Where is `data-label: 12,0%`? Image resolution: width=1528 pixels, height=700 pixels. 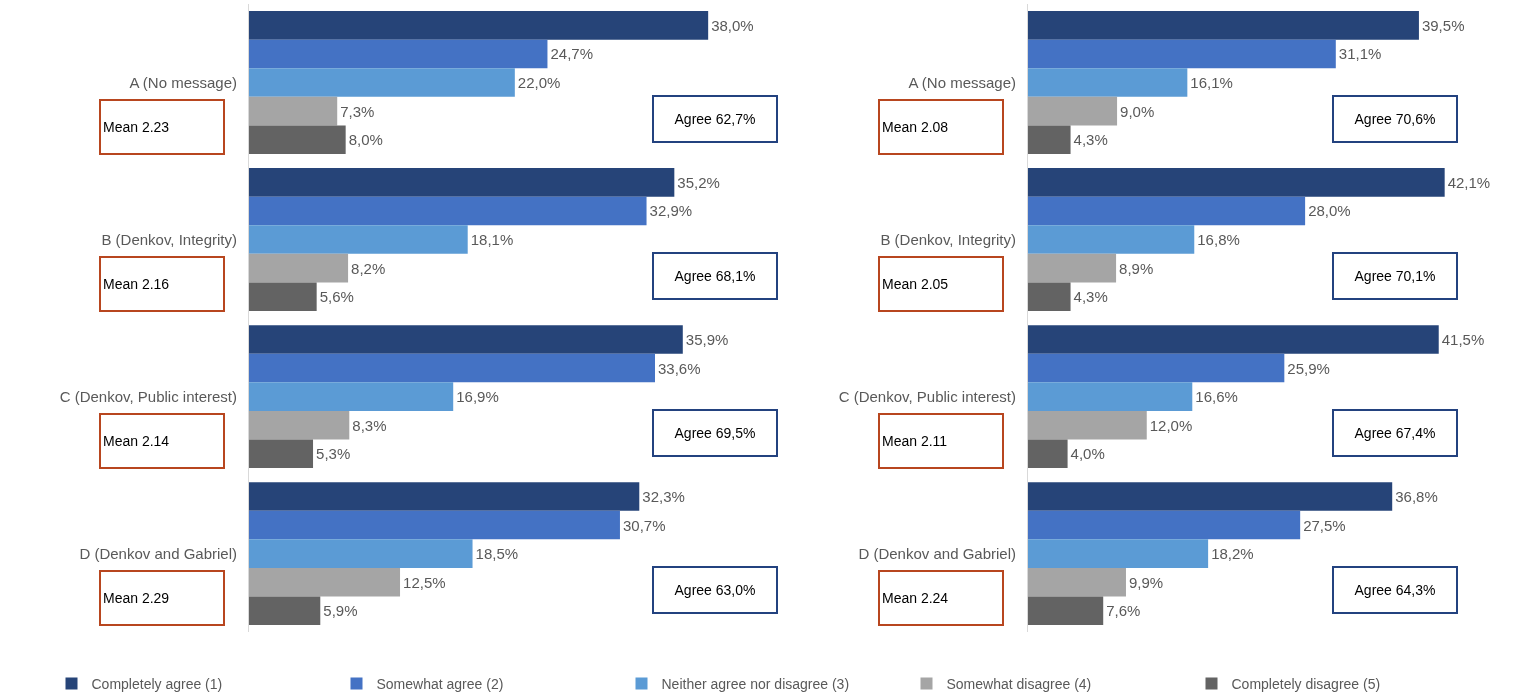 data-label: 12,0% is located at coordinates (1171, 425).